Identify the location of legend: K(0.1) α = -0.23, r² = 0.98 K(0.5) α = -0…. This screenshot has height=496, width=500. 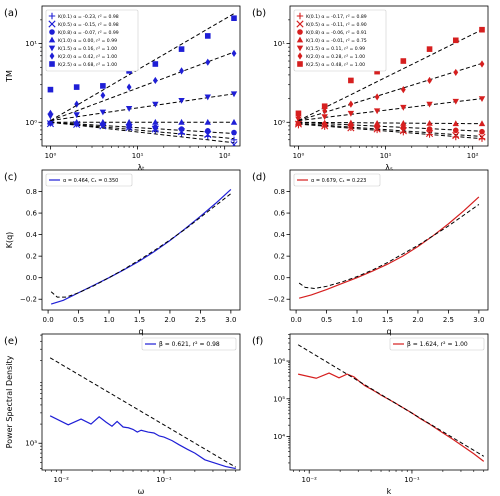
(92, 40).